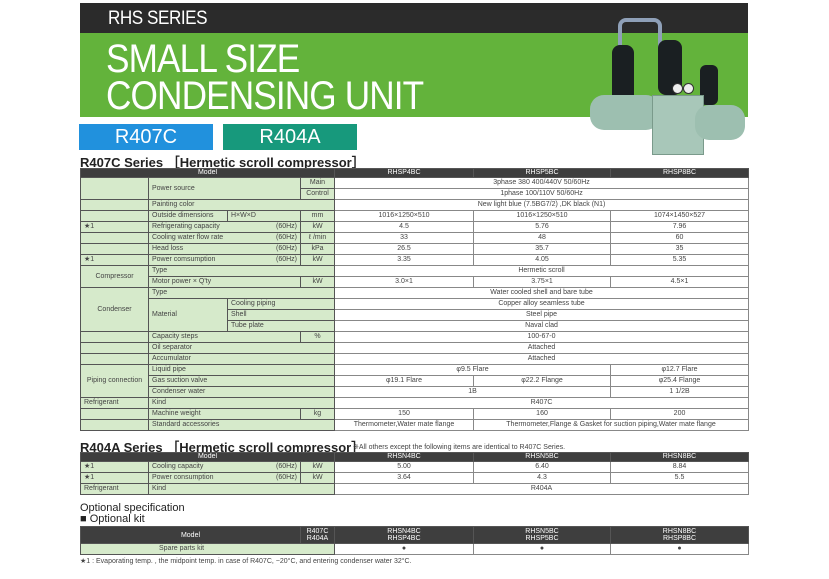 This screenshot has width=829, height=579. What do you see at coordinates (542, 183) in the screenshot?
I see `row-value: 3phase 380 400/440V 50/60Hz` at bounding box center [542, 183].